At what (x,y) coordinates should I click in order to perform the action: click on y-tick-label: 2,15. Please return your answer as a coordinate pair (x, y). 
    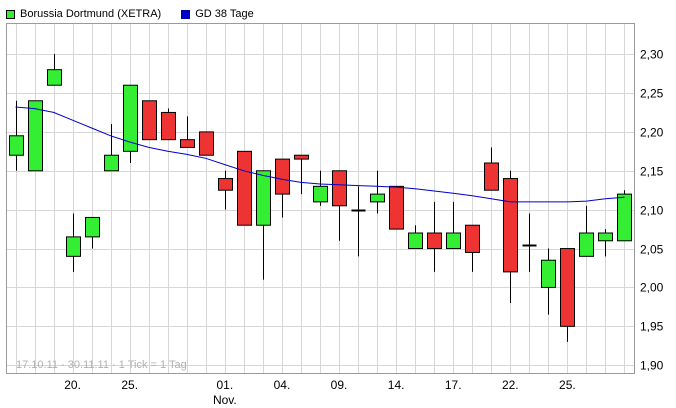
    Looking at the image, I should click on (652, 172).